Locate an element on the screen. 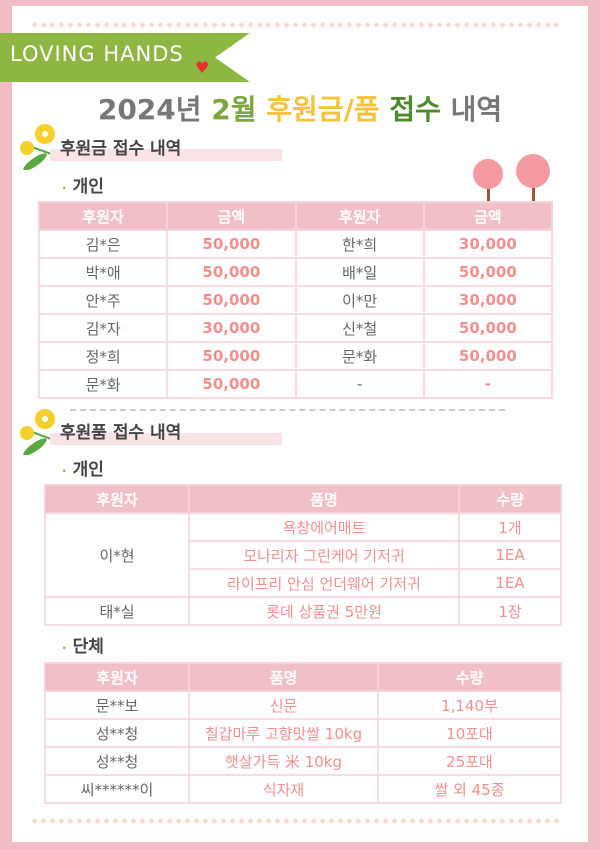  table-row: 이*현 욕창에어매트 1개 is located at coordinates (303, 555).